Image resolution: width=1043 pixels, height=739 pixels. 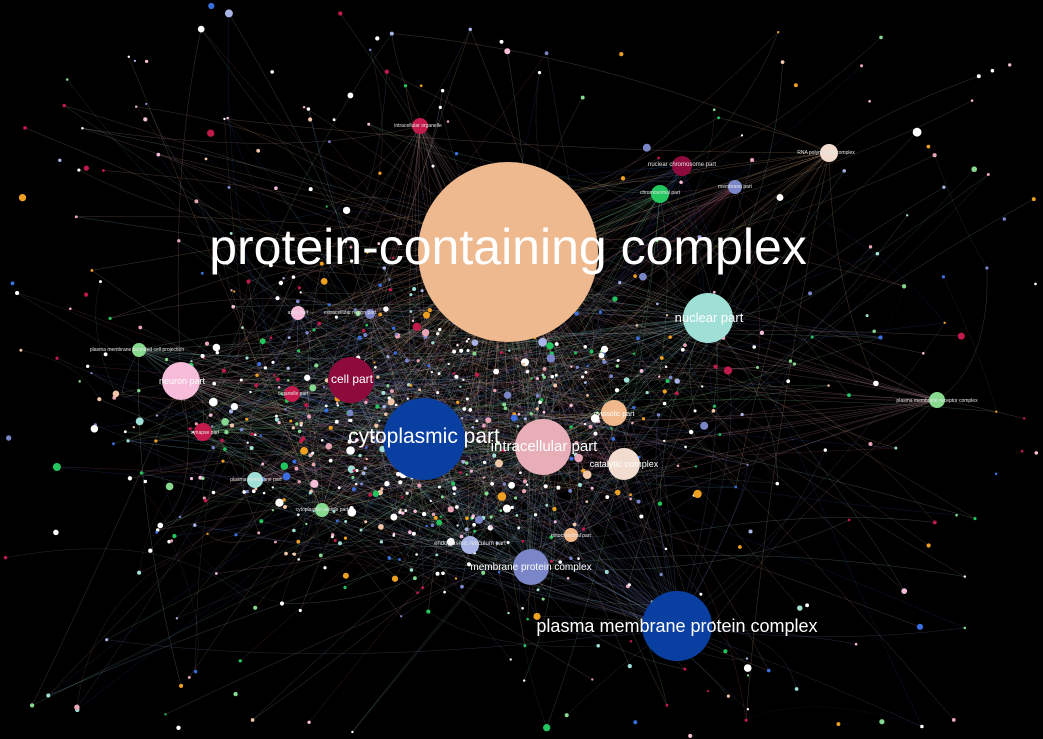 I want to click on node-intracellular-part, so click(x=543, y=447).